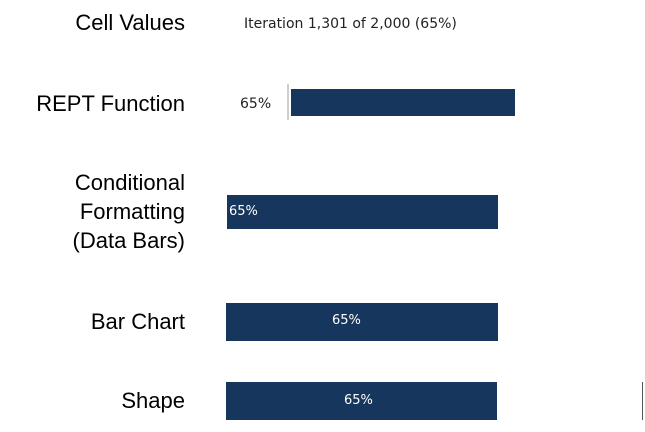 This screenshot has width=645, height=432. Describe the element at coordinates (362, 212) in the screenshot. I see `data-bar` at that location.